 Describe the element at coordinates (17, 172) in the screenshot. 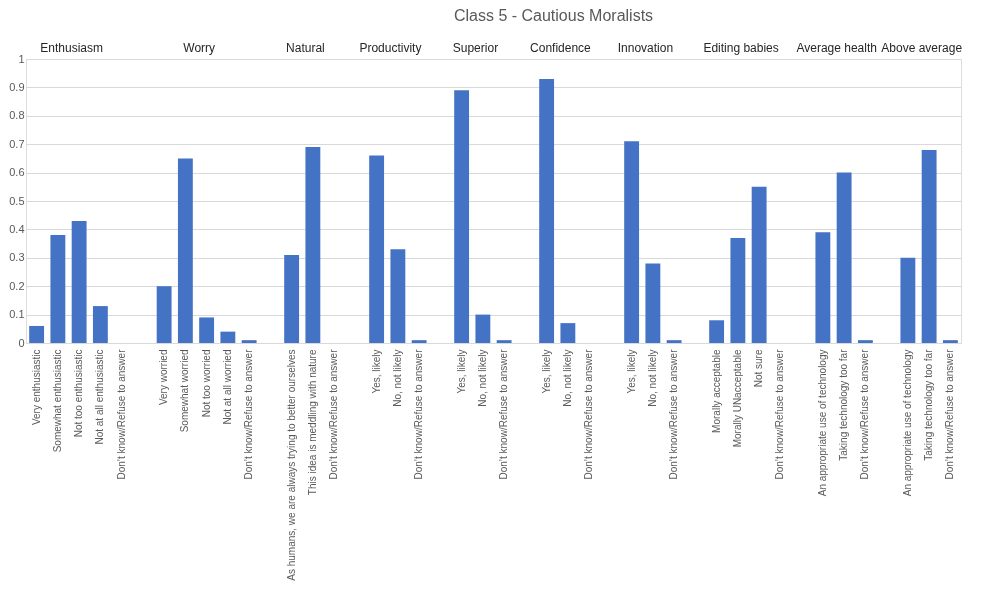

I see `y-tick-label: 0.6` at that location.